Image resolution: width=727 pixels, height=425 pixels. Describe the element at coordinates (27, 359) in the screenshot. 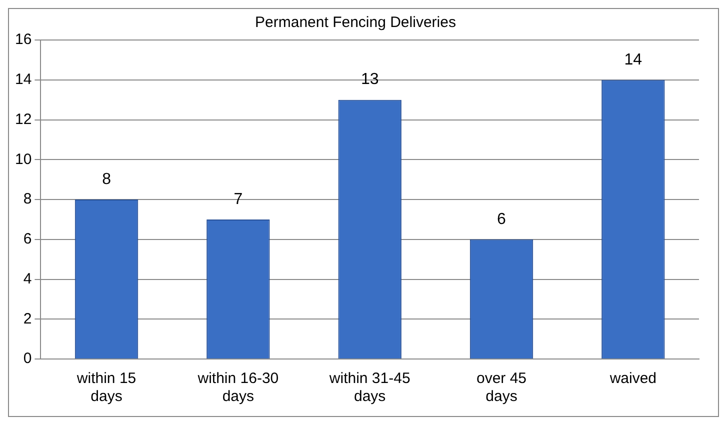

I see `y-tick-label: 0` at that location.